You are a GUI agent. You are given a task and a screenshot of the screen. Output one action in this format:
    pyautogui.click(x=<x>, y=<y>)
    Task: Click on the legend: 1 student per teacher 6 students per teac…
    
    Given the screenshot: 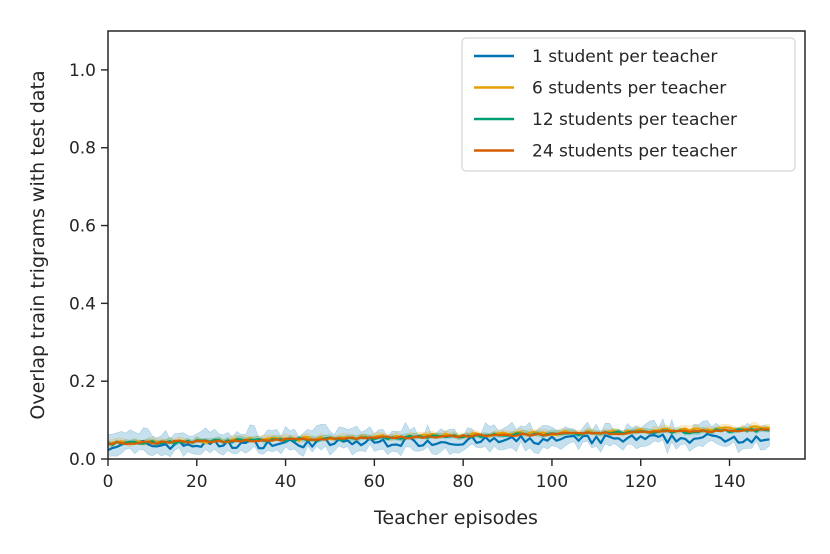 What is the action you would take?
    pyautogui.click(x=628, y=104)
    